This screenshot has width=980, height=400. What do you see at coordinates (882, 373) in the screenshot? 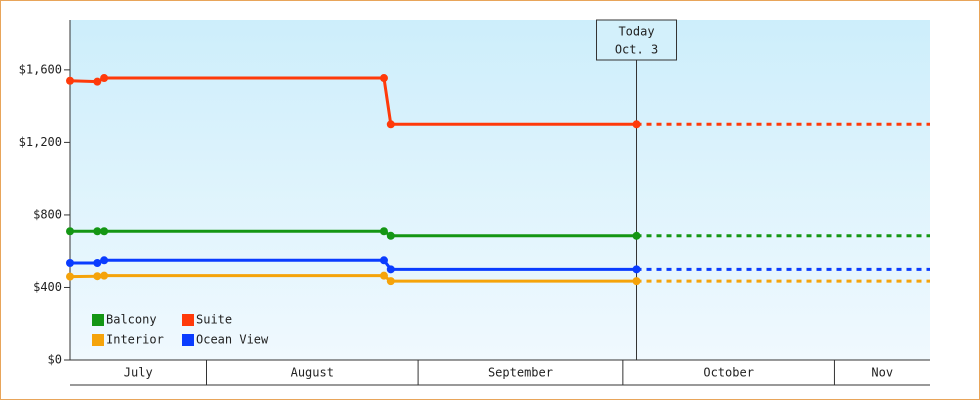
I see `month-label: Nov` at bounding box center [882, 373].